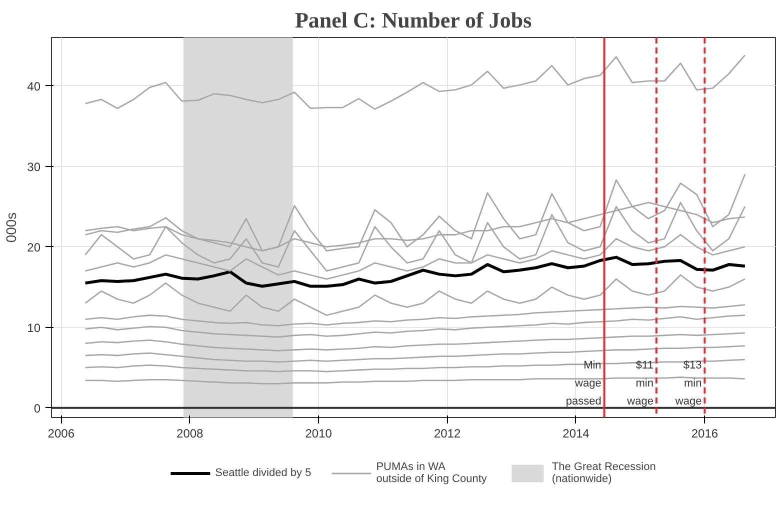 The image size is (782, 511). I want to click on ref-line-label: $13 min wage, so click(688, 384).